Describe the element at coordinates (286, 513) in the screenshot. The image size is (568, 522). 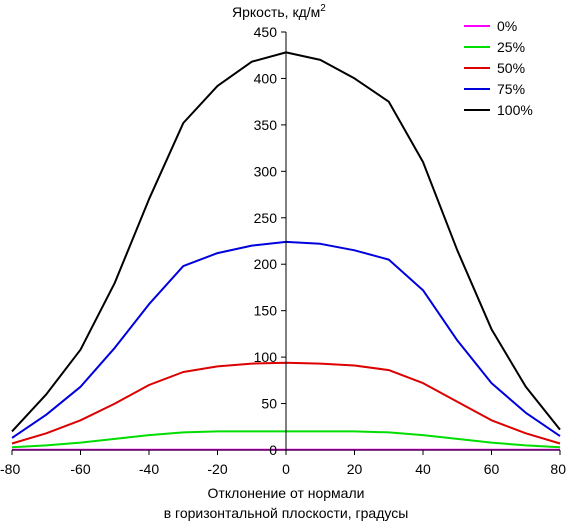
I see `x-axis-title-line2: в горизонтальной плоскости, градусы` at that location.